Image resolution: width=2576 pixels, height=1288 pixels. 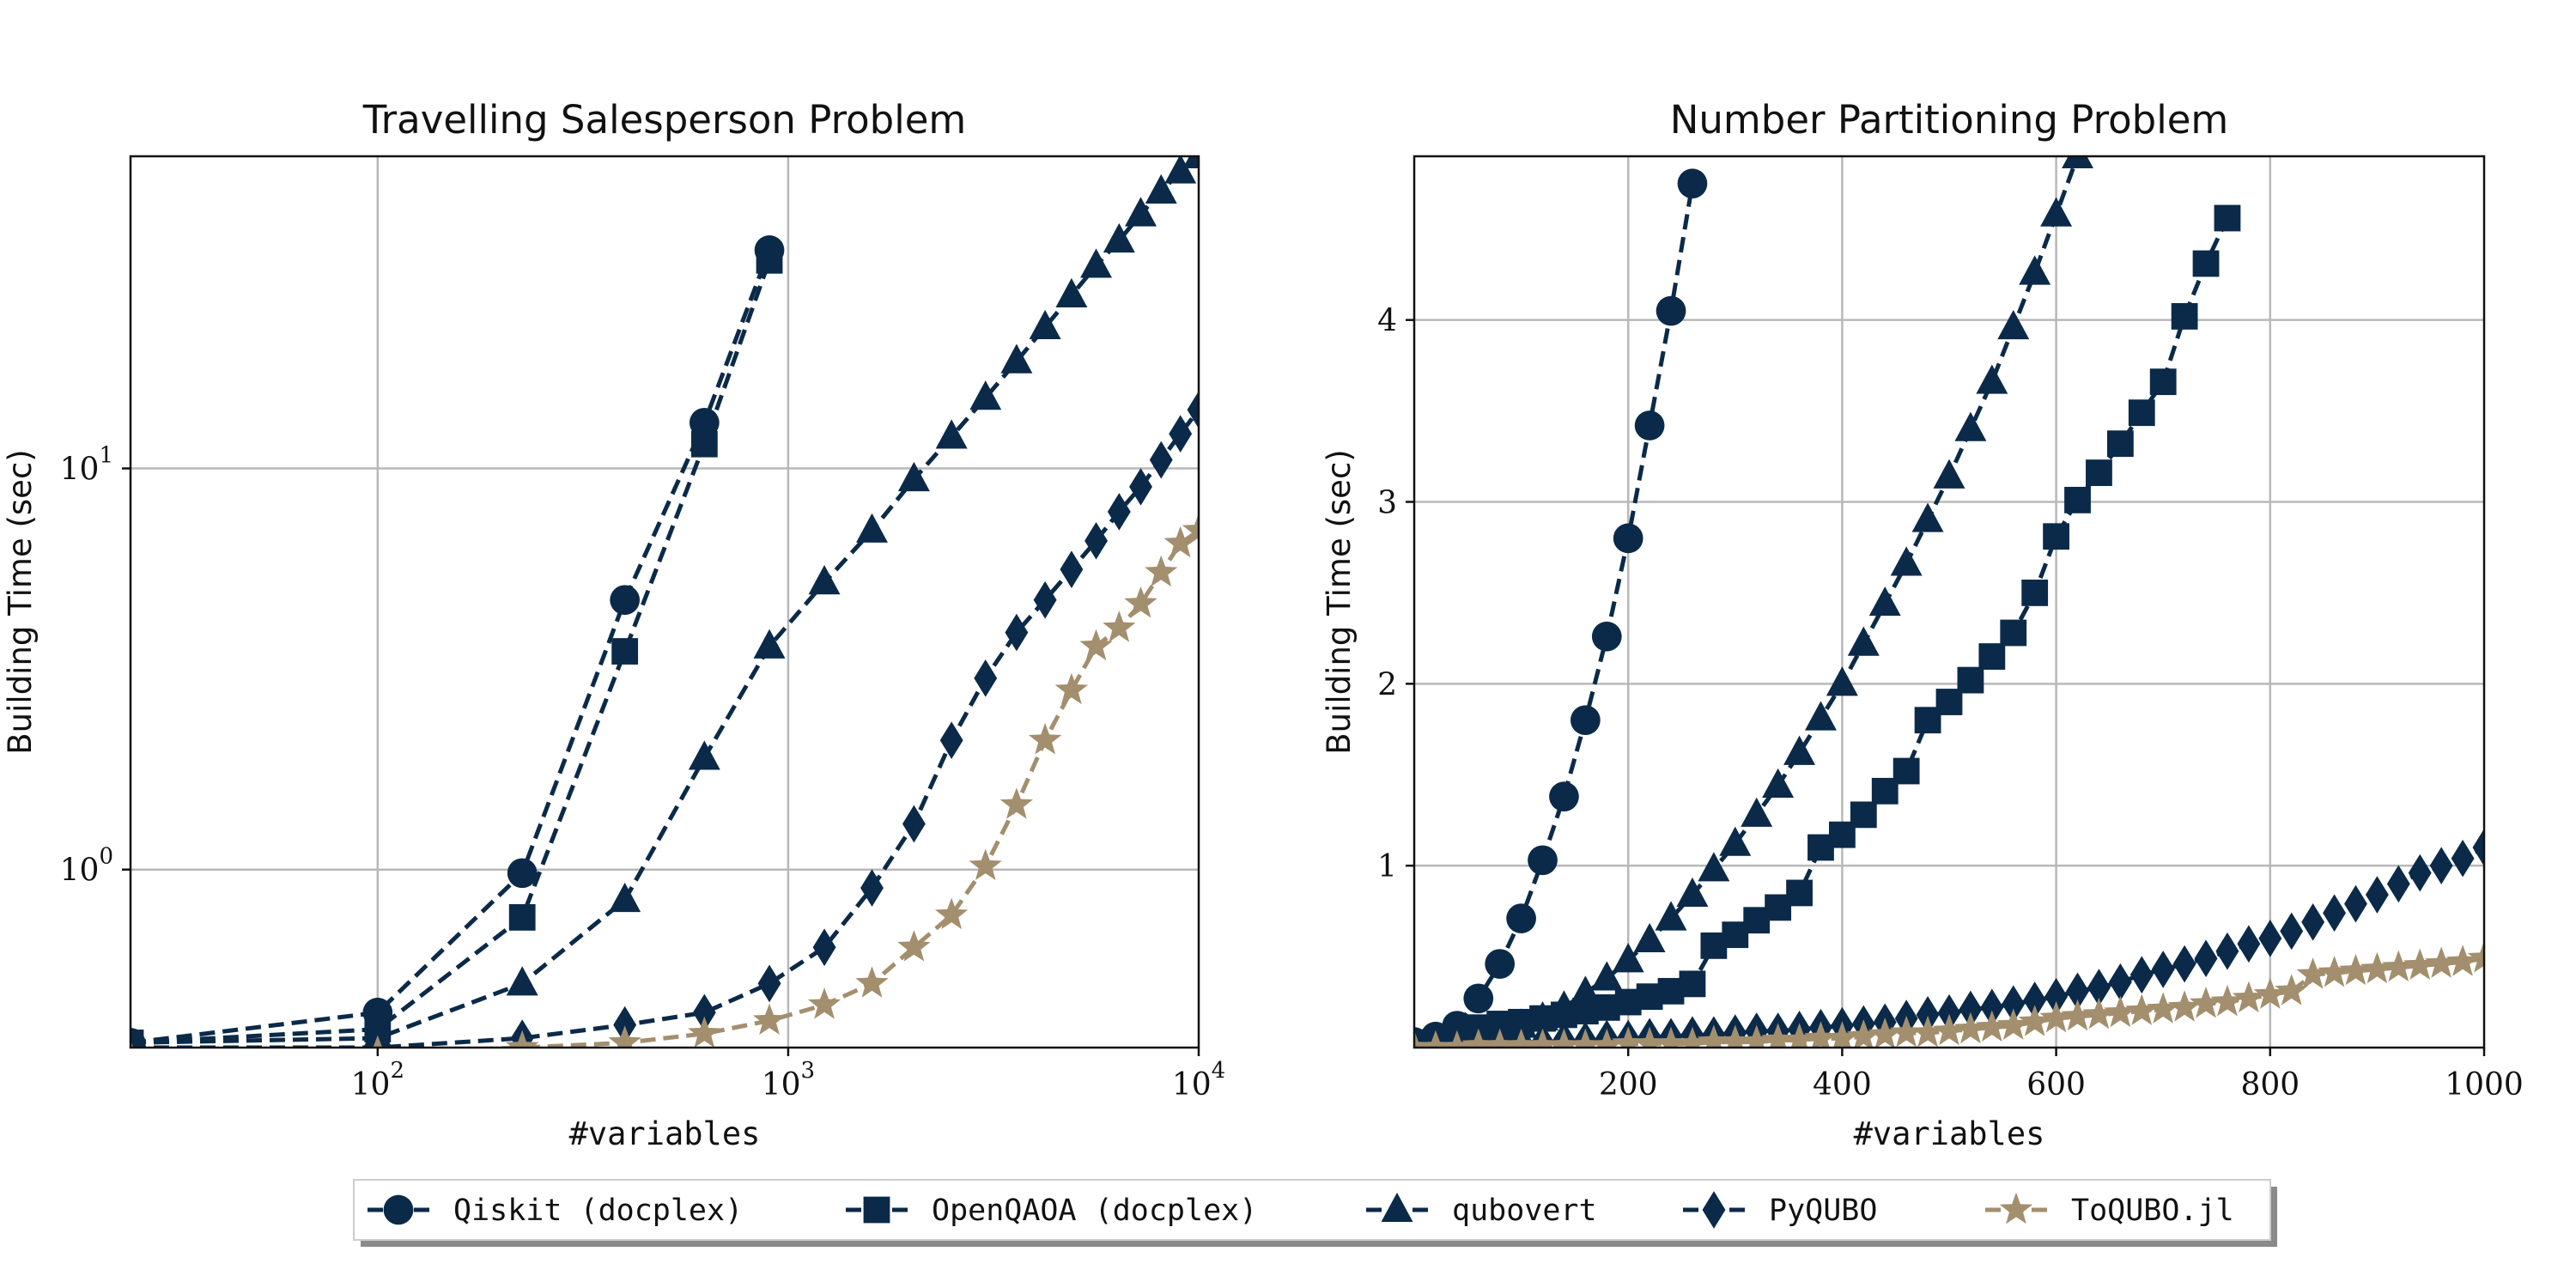 What do you see at coordinates (1628, 1085) in the screenshot?
I see `npp-x-tick-label: 200` at bounding box center [1628, 1085].